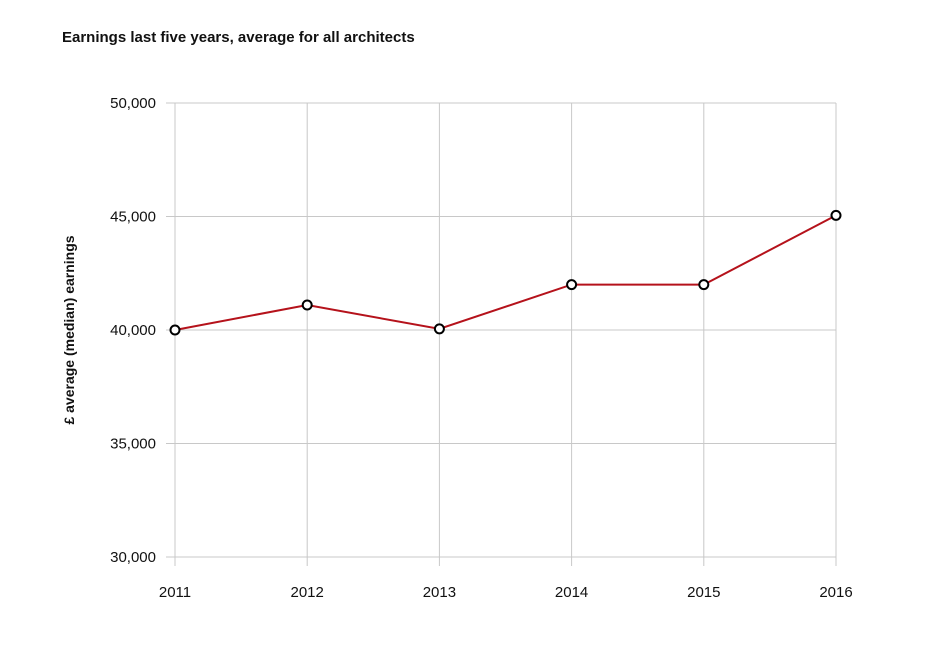 The height and width of the screenshot is (668, 938). I want to click on y-axis-label: £ average (median) earnings, so click(69, 329).